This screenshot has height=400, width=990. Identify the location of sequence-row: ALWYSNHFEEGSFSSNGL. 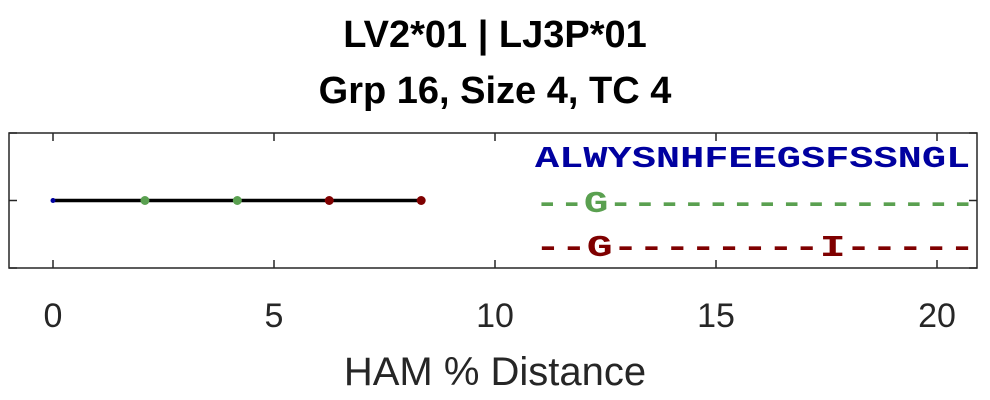
(752, 159).